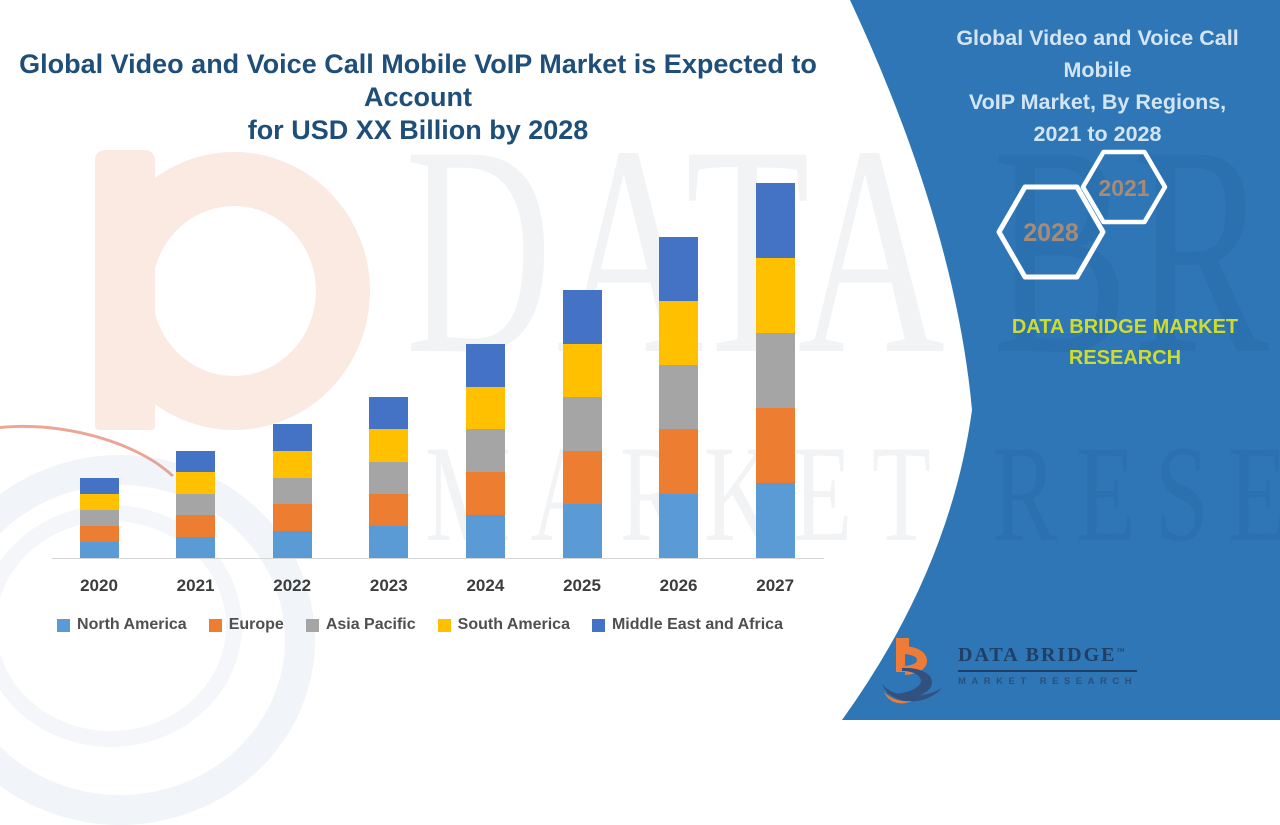 The width and height of the screenshot is (1280, 825). What do you see at coordinates (99, 517) in the screenshot?
I see `bar-segment-2020-asia-pacific` at bounding box center [99, 517].